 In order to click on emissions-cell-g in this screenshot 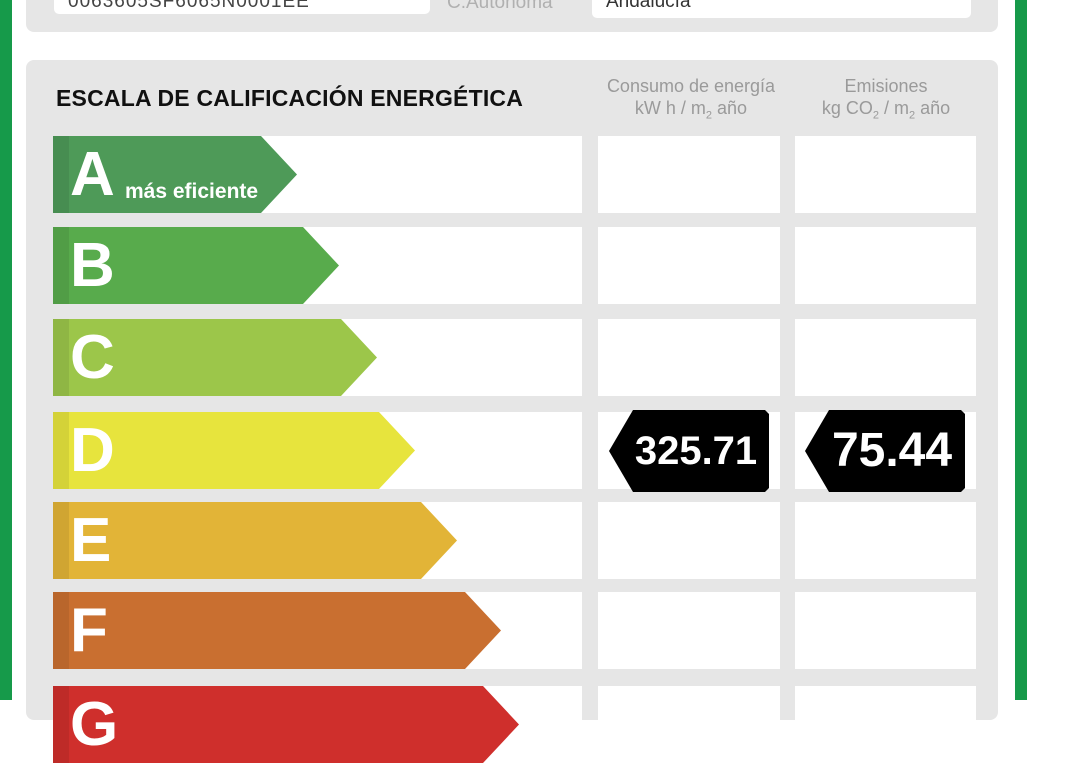, I will do `click(885, 724)`.